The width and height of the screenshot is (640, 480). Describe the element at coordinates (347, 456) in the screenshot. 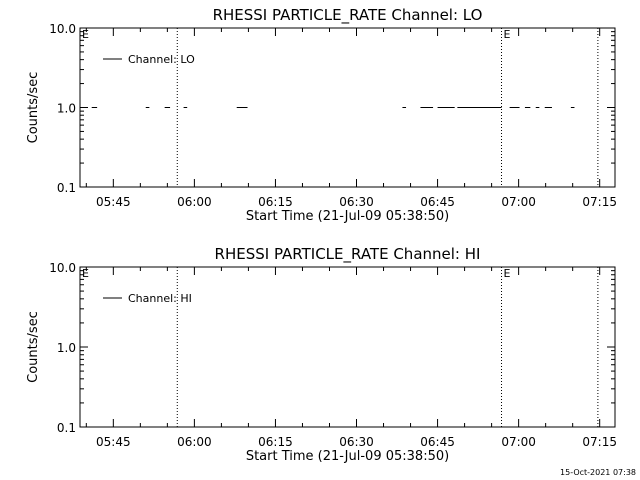

I see `x-axis-label-2: Start Time (21-Jul-09 05:38:50)` at that location.